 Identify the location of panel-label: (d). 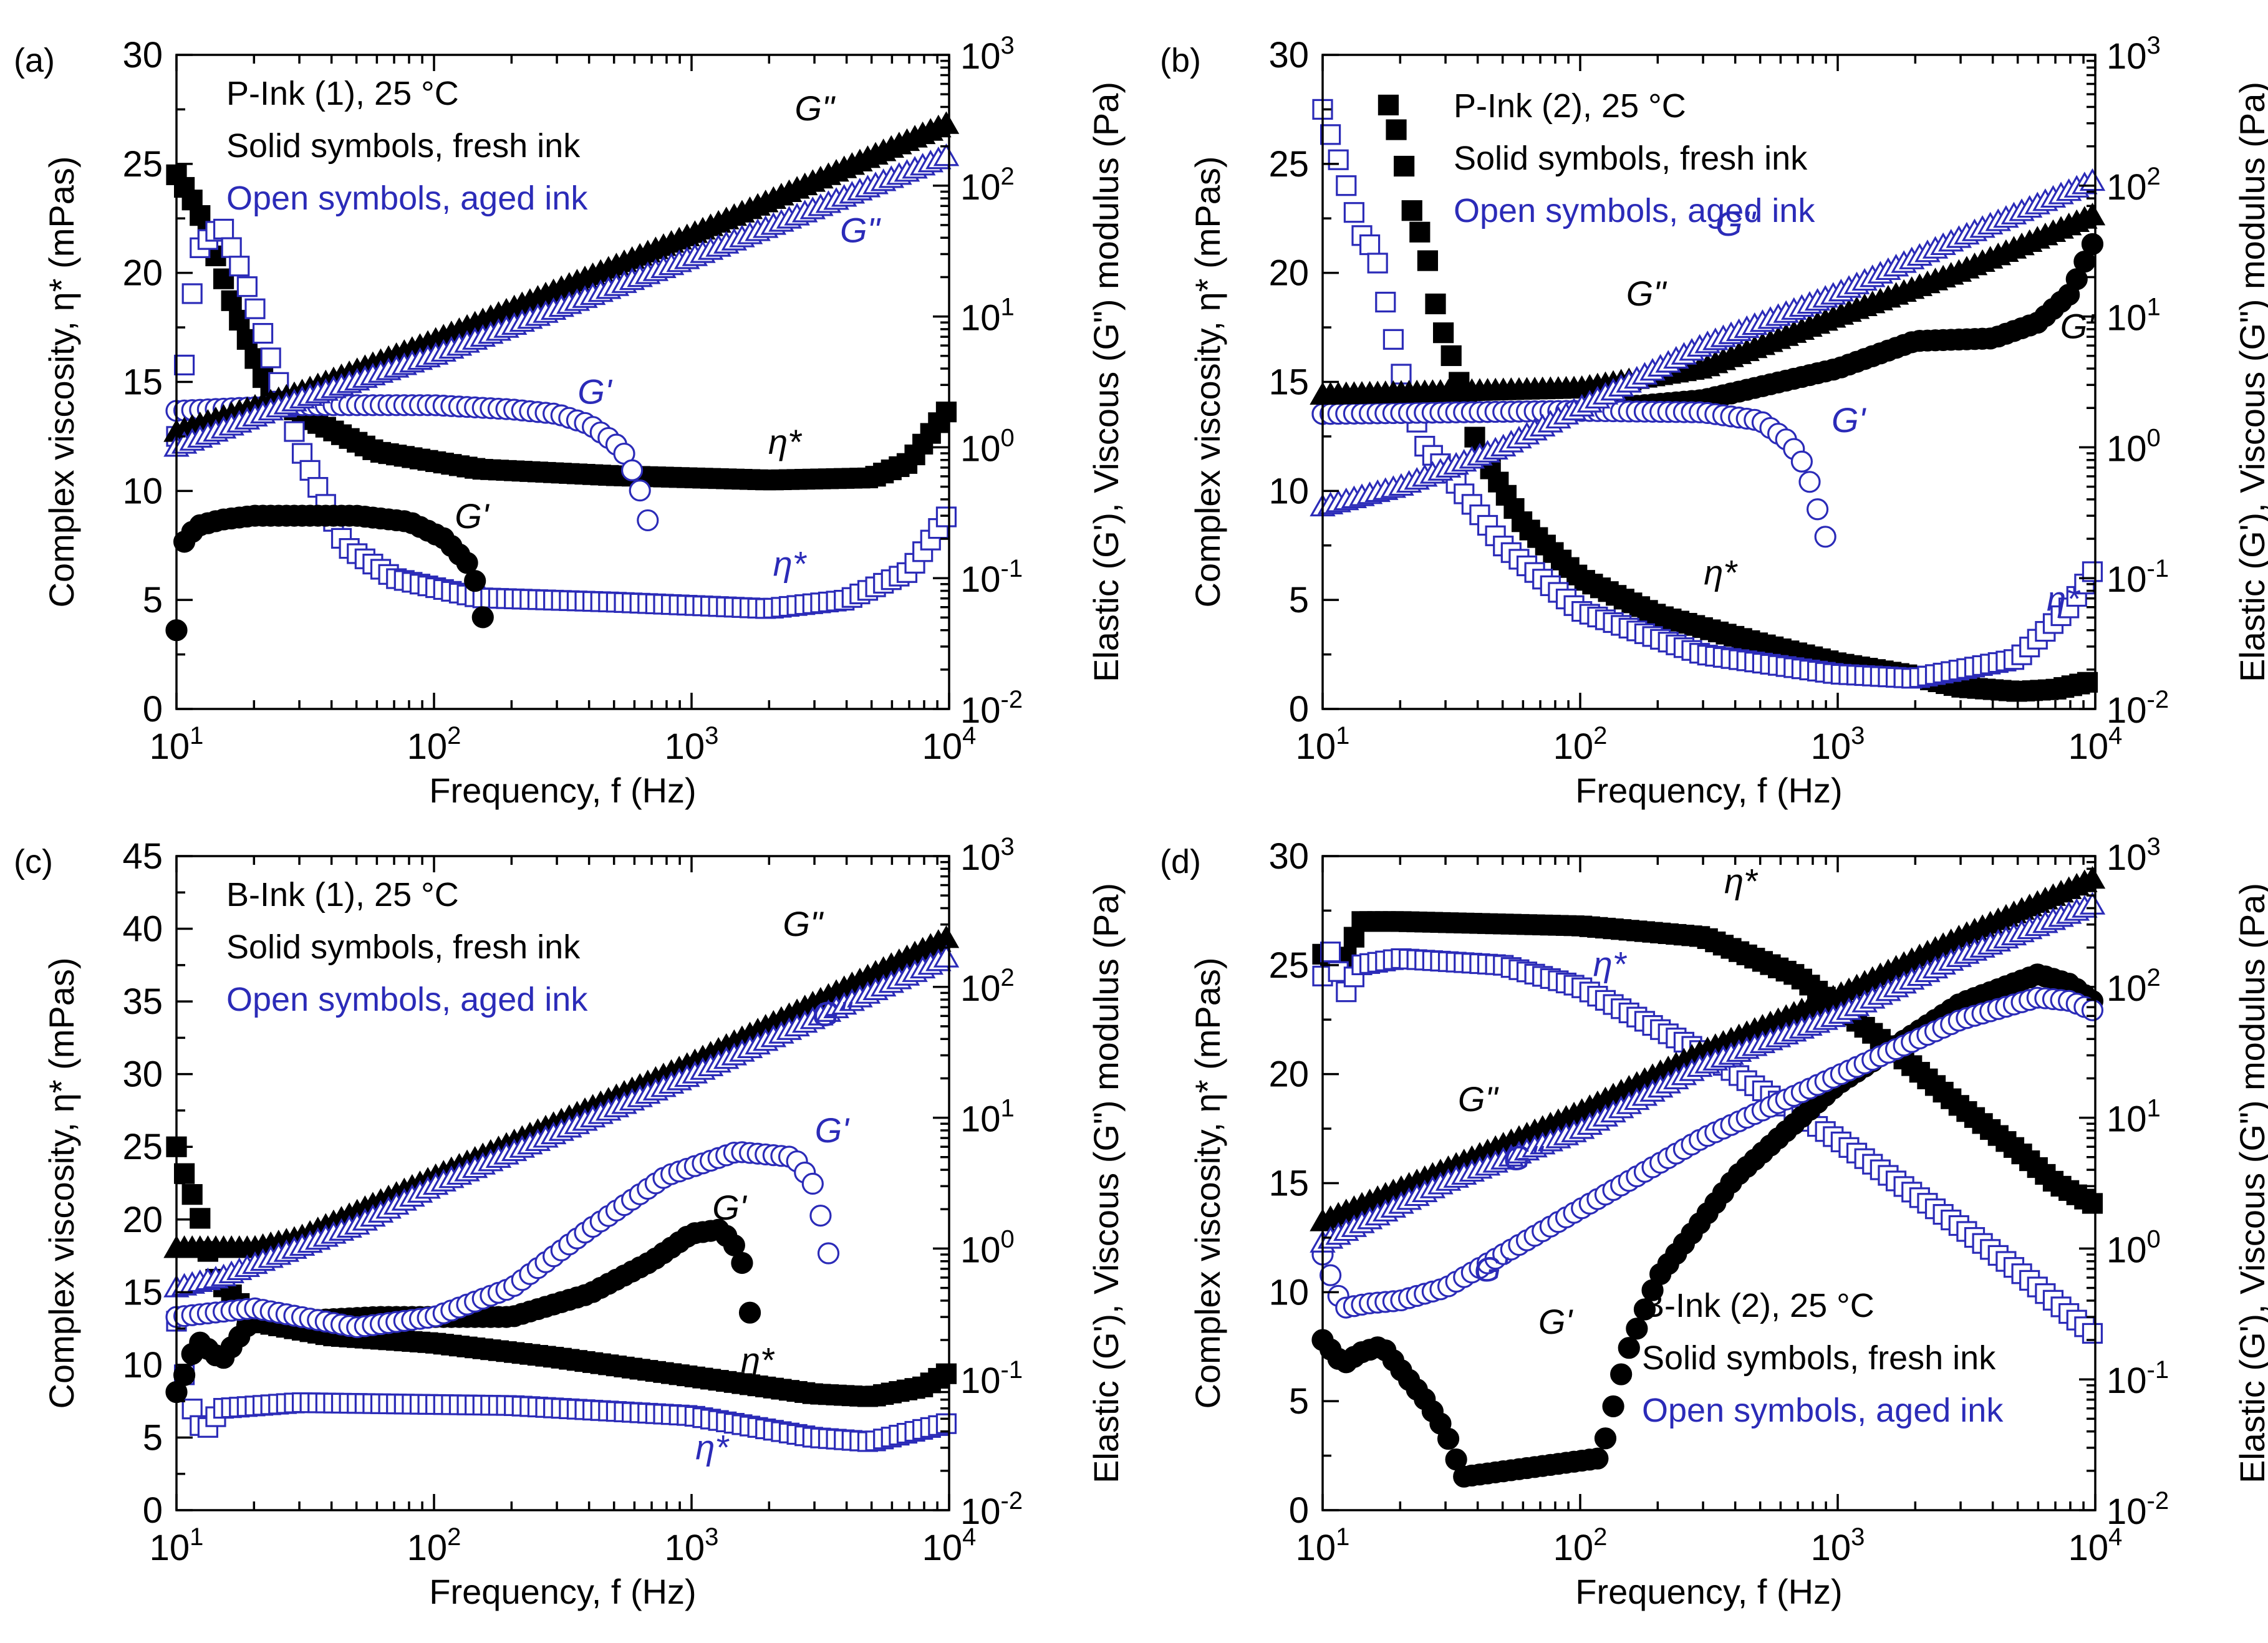
(1180, 861).